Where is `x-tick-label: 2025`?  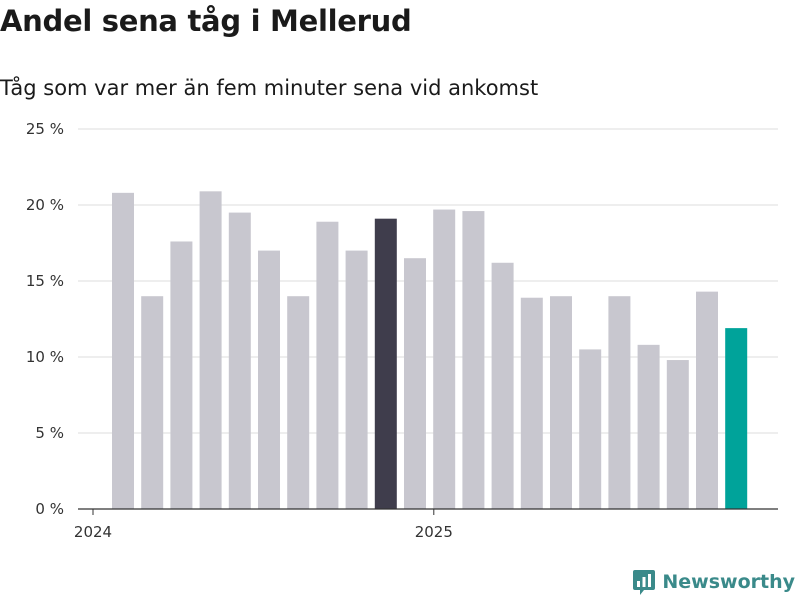 x-tick-label: 2025 is located at coordinates (434, 532).